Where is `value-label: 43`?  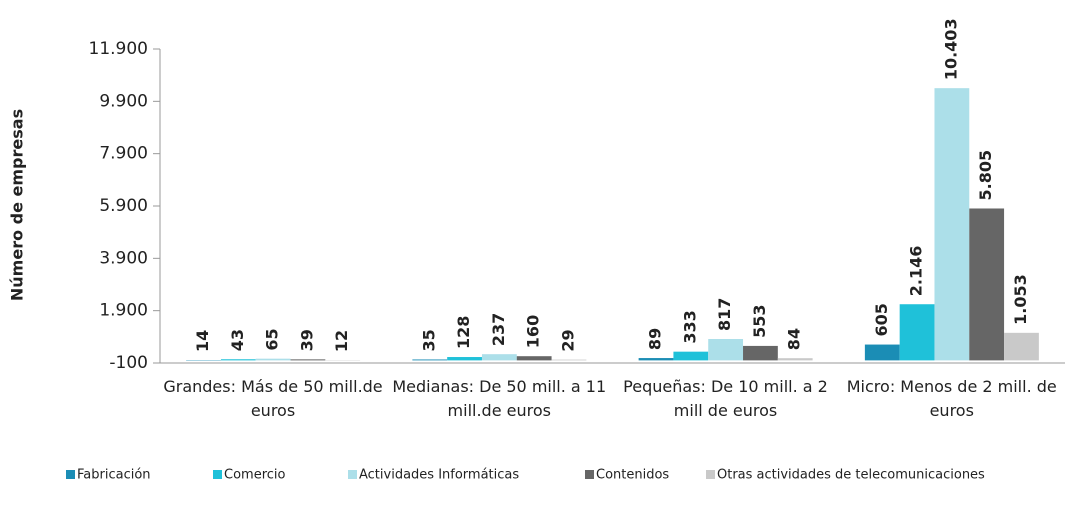
value-label: 43 is located at coordinates (237, 340).